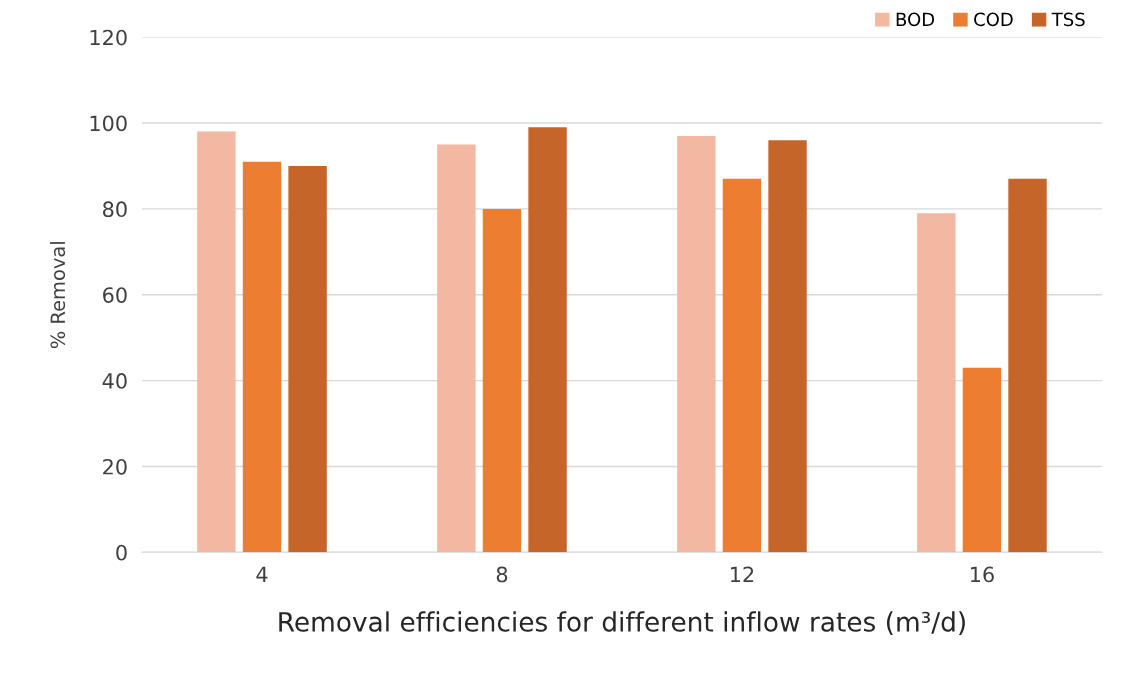 This screenshot has width=1136, height=676. What do you see at coordinates (502, 574) in the screenshot?
I see `x-tick-label: 8` at bounding box center [502, 574].